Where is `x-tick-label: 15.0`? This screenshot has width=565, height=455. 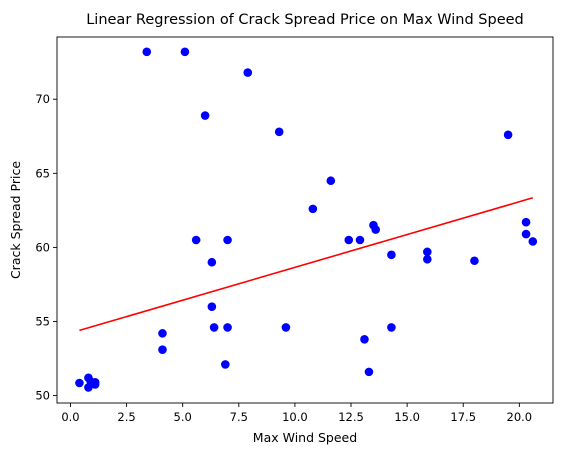 x-tick-label: 15.0 is located at coordinates (407, 417).